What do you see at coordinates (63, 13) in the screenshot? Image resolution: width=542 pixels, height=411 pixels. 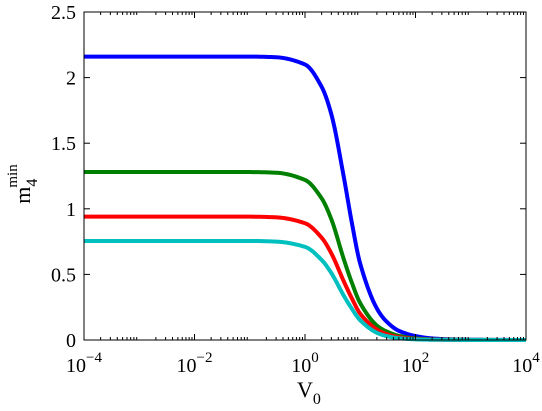 I see `y-tick-label: 2.5` at bounding box center [63, 13].